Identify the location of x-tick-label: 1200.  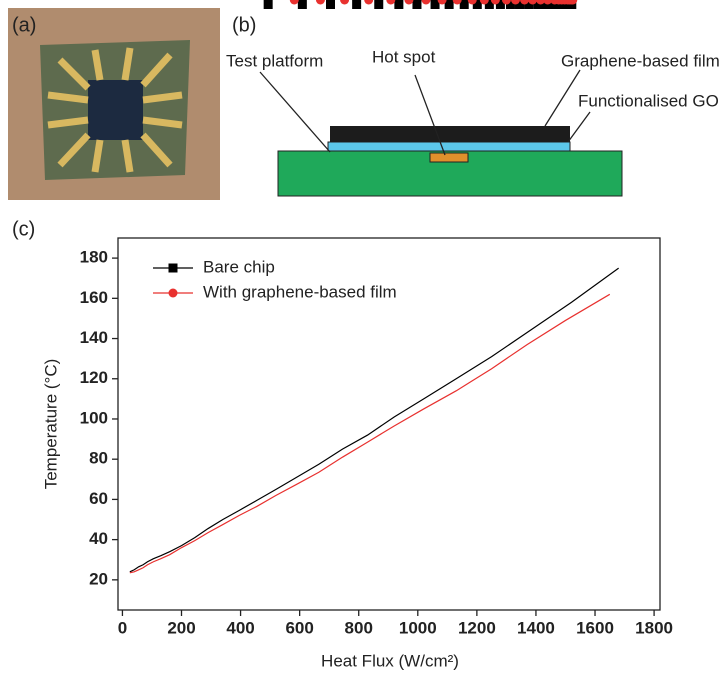
(477, 627).